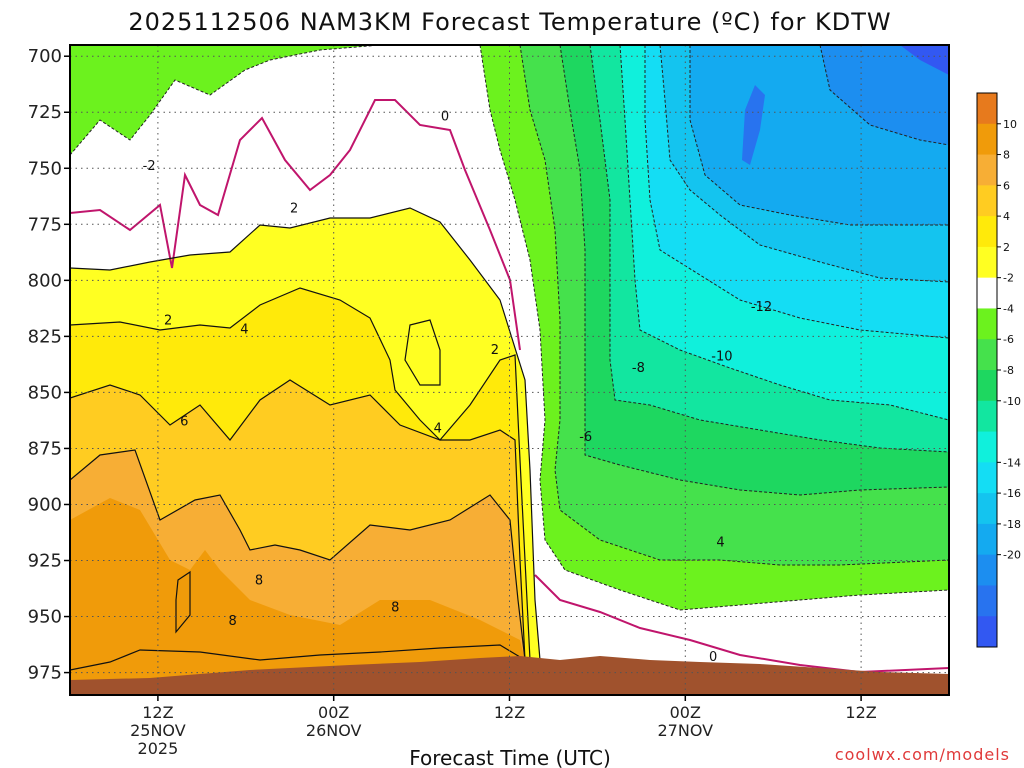 Image resolution: width=1024 pixels, height=768 pixels. What do you see at coordinates (1006, 155) in the screenshot?
I see `colorbar-label: 8` at bounding box center [1006, 155].